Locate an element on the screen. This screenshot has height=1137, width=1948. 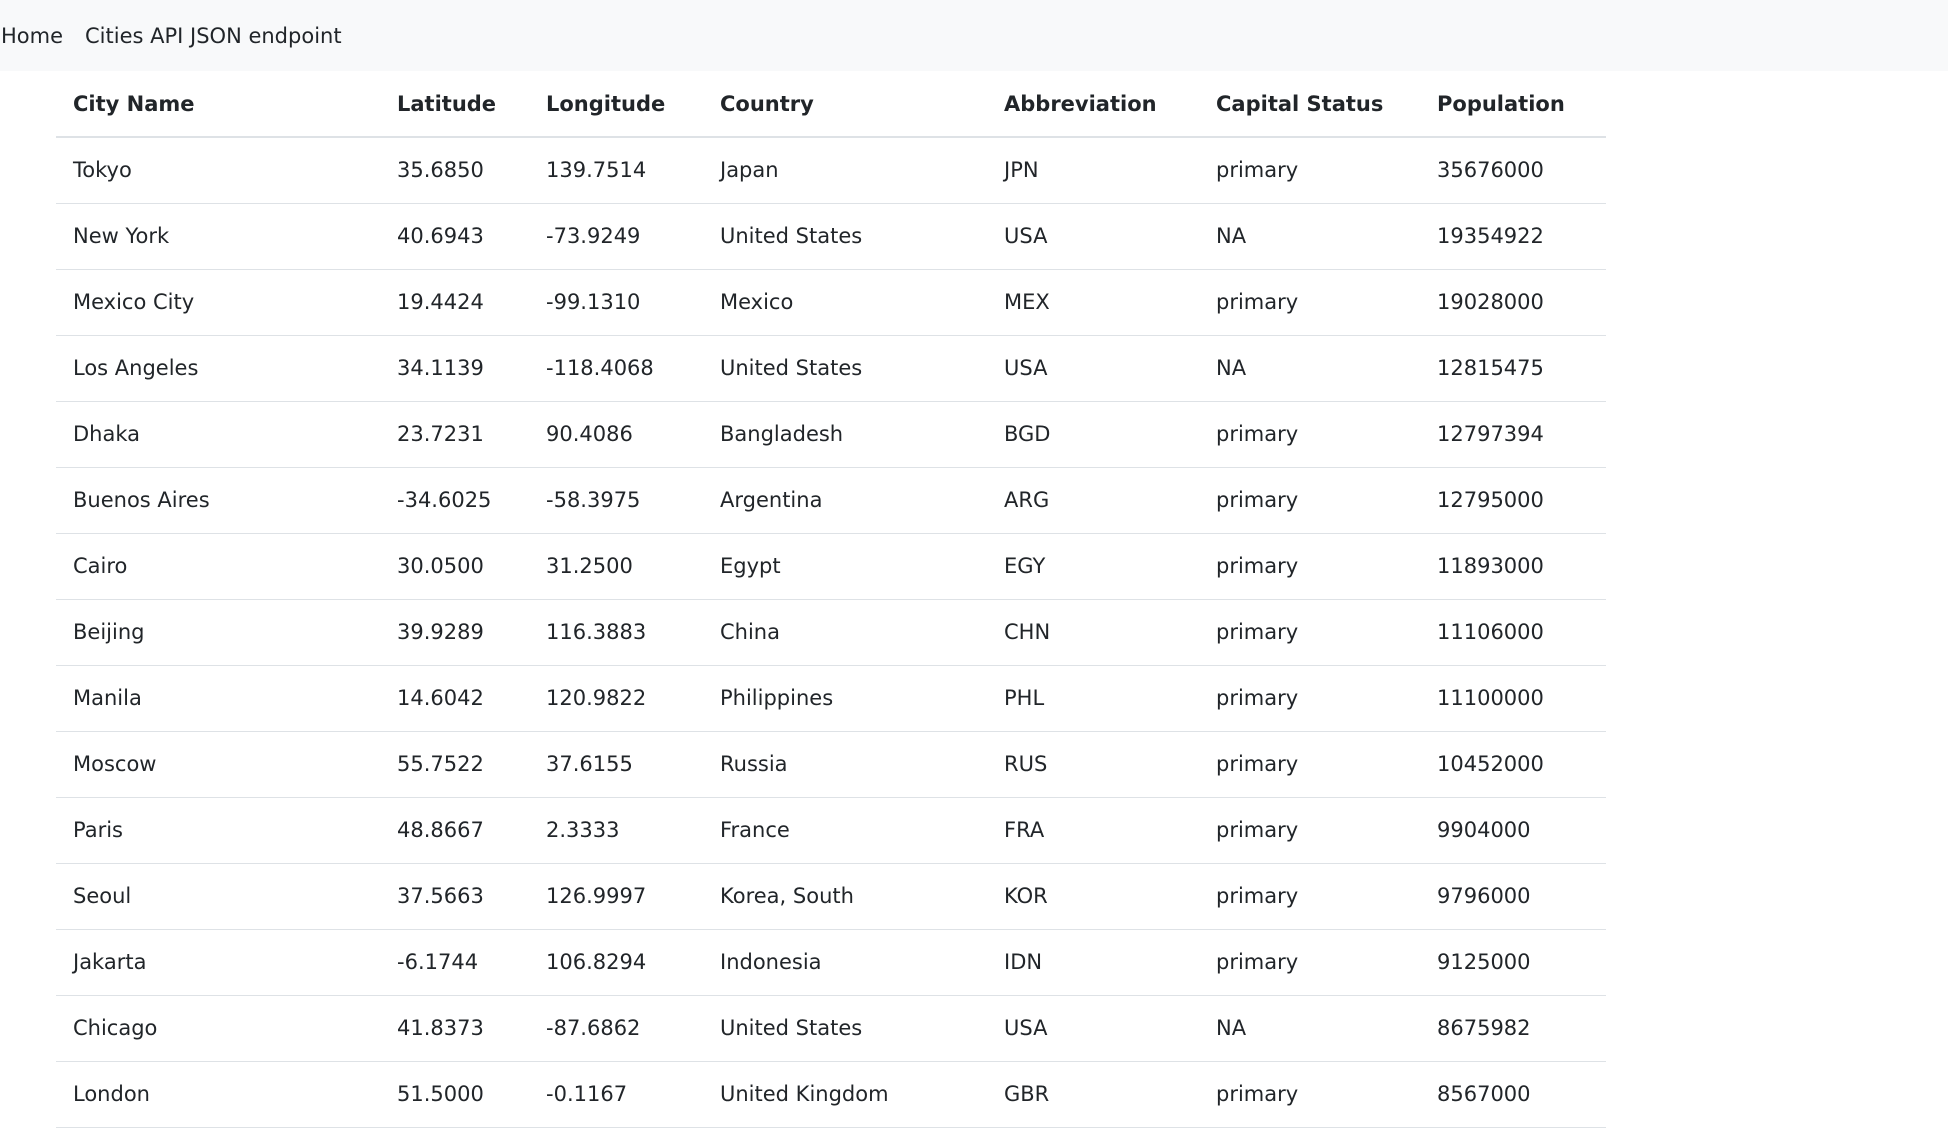
cell-latitude: -6.1744 is located at coordinates (454, 962).